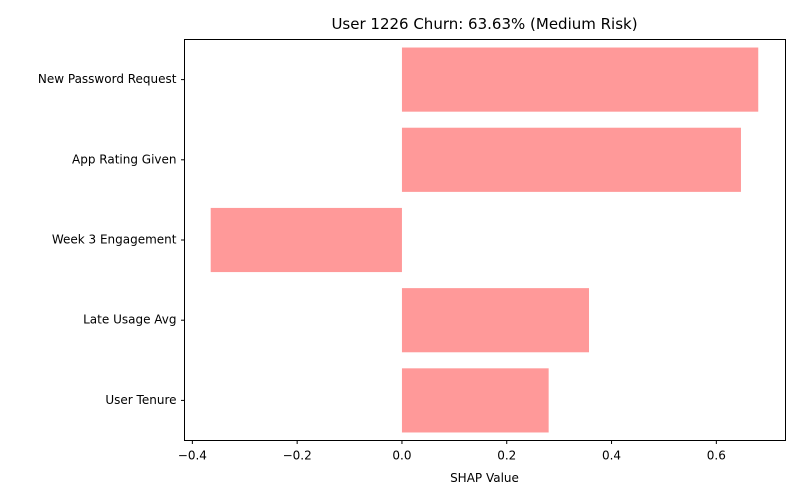 This screenshot has width=800, height=500. I want to click on x-tick-label-0: −0.4, so click(192, 456).